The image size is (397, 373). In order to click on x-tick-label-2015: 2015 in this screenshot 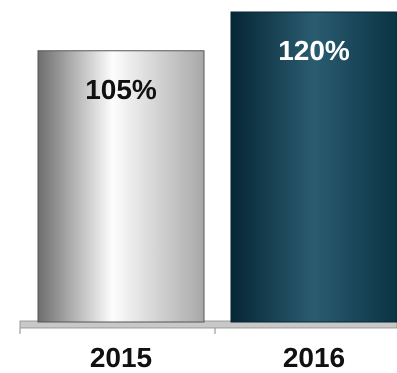, I will do `click(121, 357)`.